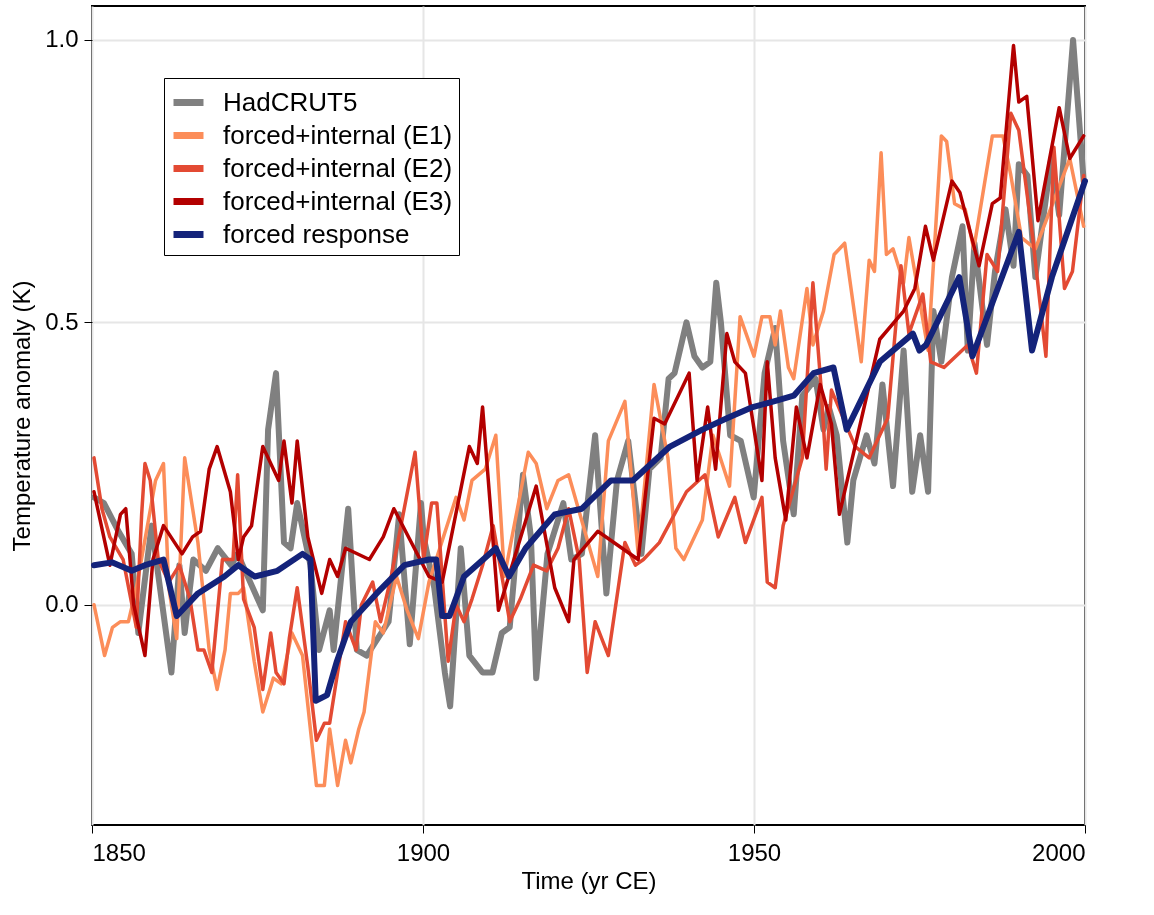  I want to click on legend-label: forced+internal (E3), so click(338, 200).